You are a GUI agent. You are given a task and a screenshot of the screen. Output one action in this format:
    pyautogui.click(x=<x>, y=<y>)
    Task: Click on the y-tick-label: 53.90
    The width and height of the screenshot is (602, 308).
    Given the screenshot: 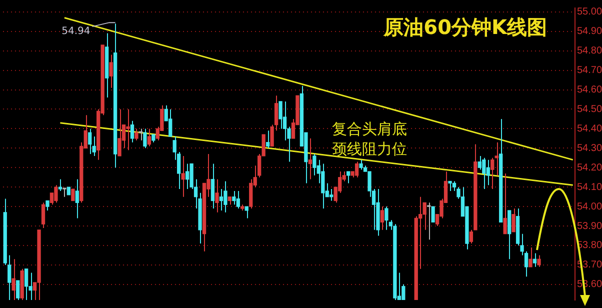 What is the action you would take?
    pyautogui.click(x=589, y=226)
    